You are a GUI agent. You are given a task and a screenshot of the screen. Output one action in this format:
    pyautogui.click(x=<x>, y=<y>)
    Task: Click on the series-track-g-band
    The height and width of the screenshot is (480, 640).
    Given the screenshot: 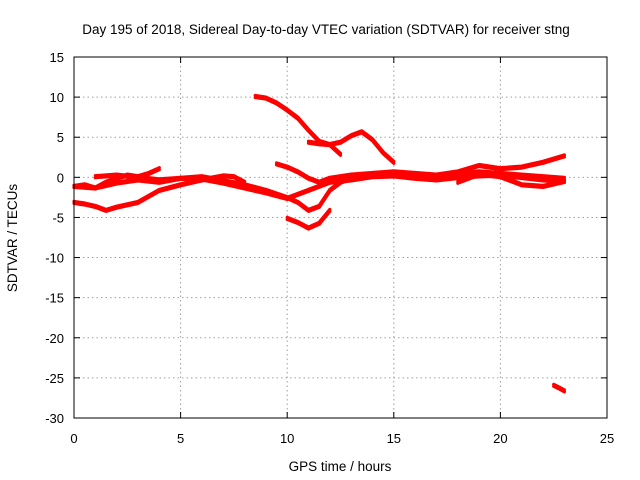 What is the action you would take?
    pyautogui.click(x=420, y=170)
    